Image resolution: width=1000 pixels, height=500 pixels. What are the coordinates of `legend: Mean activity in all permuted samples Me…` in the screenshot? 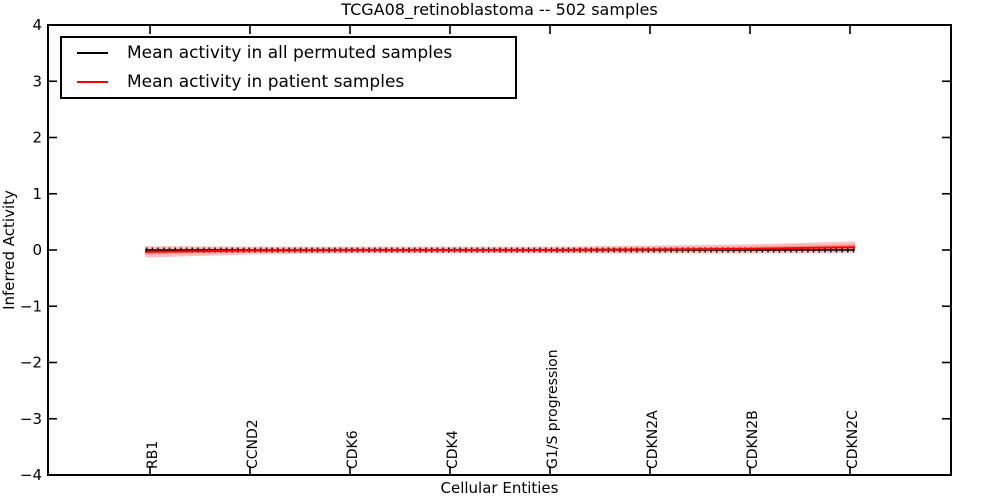 It's located at (288, 67).